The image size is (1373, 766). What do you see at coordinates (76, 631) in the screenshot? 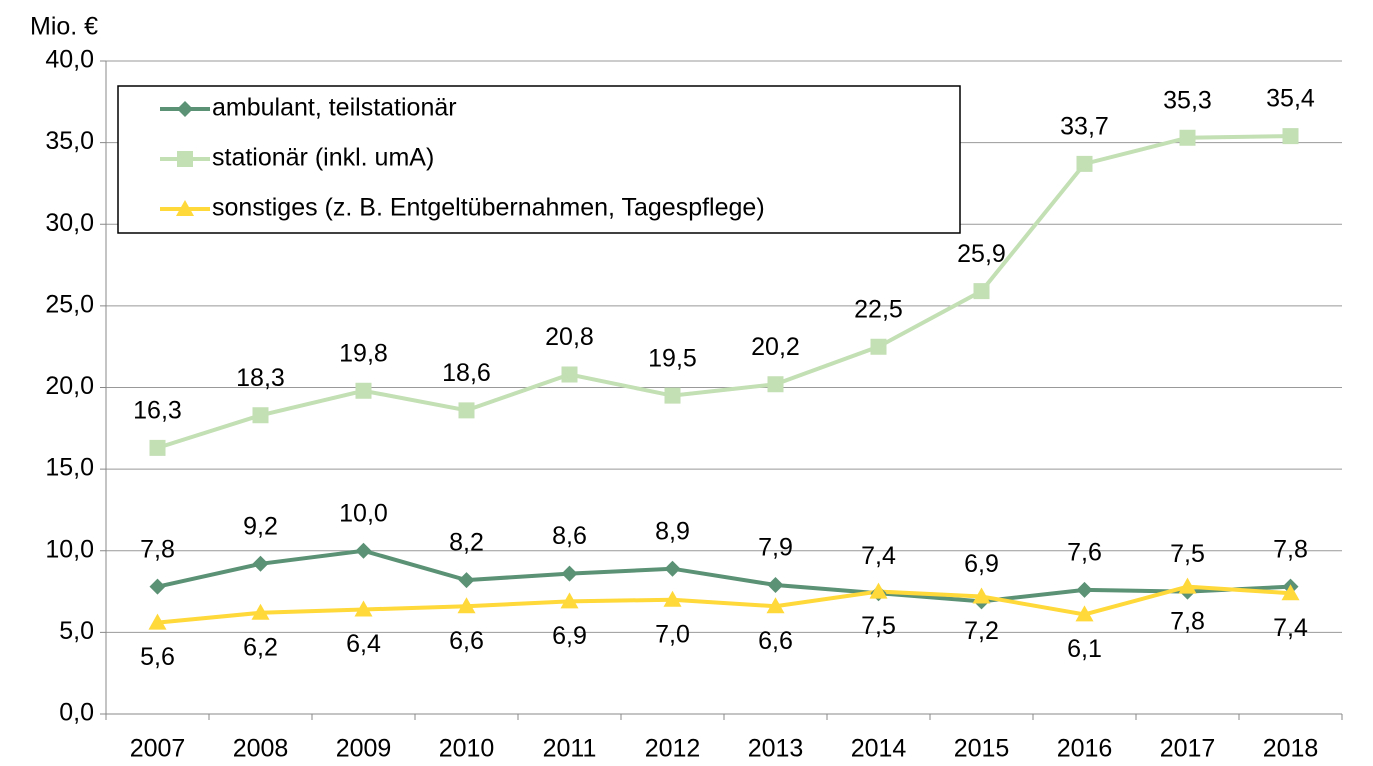
I see `y-tick-label: 5,0` at bounding box center [76, 631].